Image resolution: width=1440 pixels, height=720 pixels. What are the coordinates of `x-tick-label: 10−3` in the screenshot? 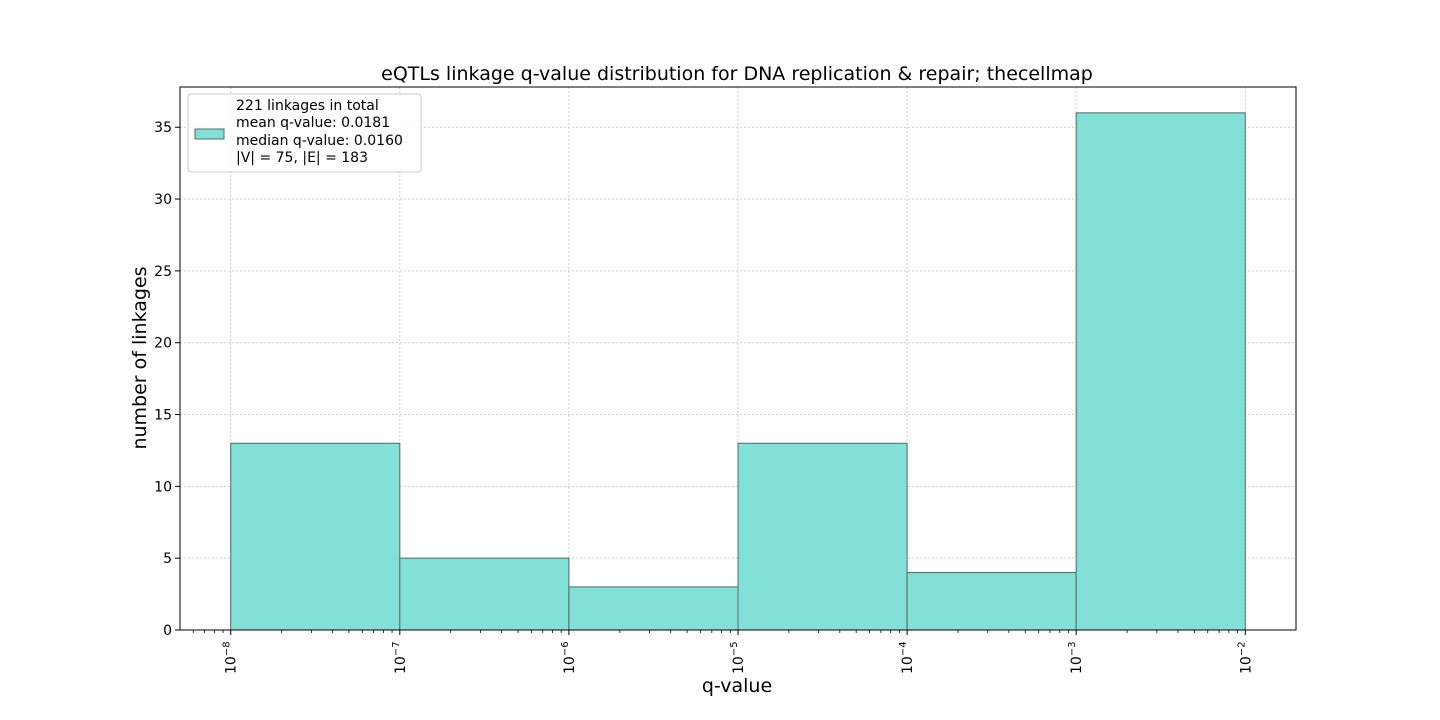 It's located at (1076, 657).